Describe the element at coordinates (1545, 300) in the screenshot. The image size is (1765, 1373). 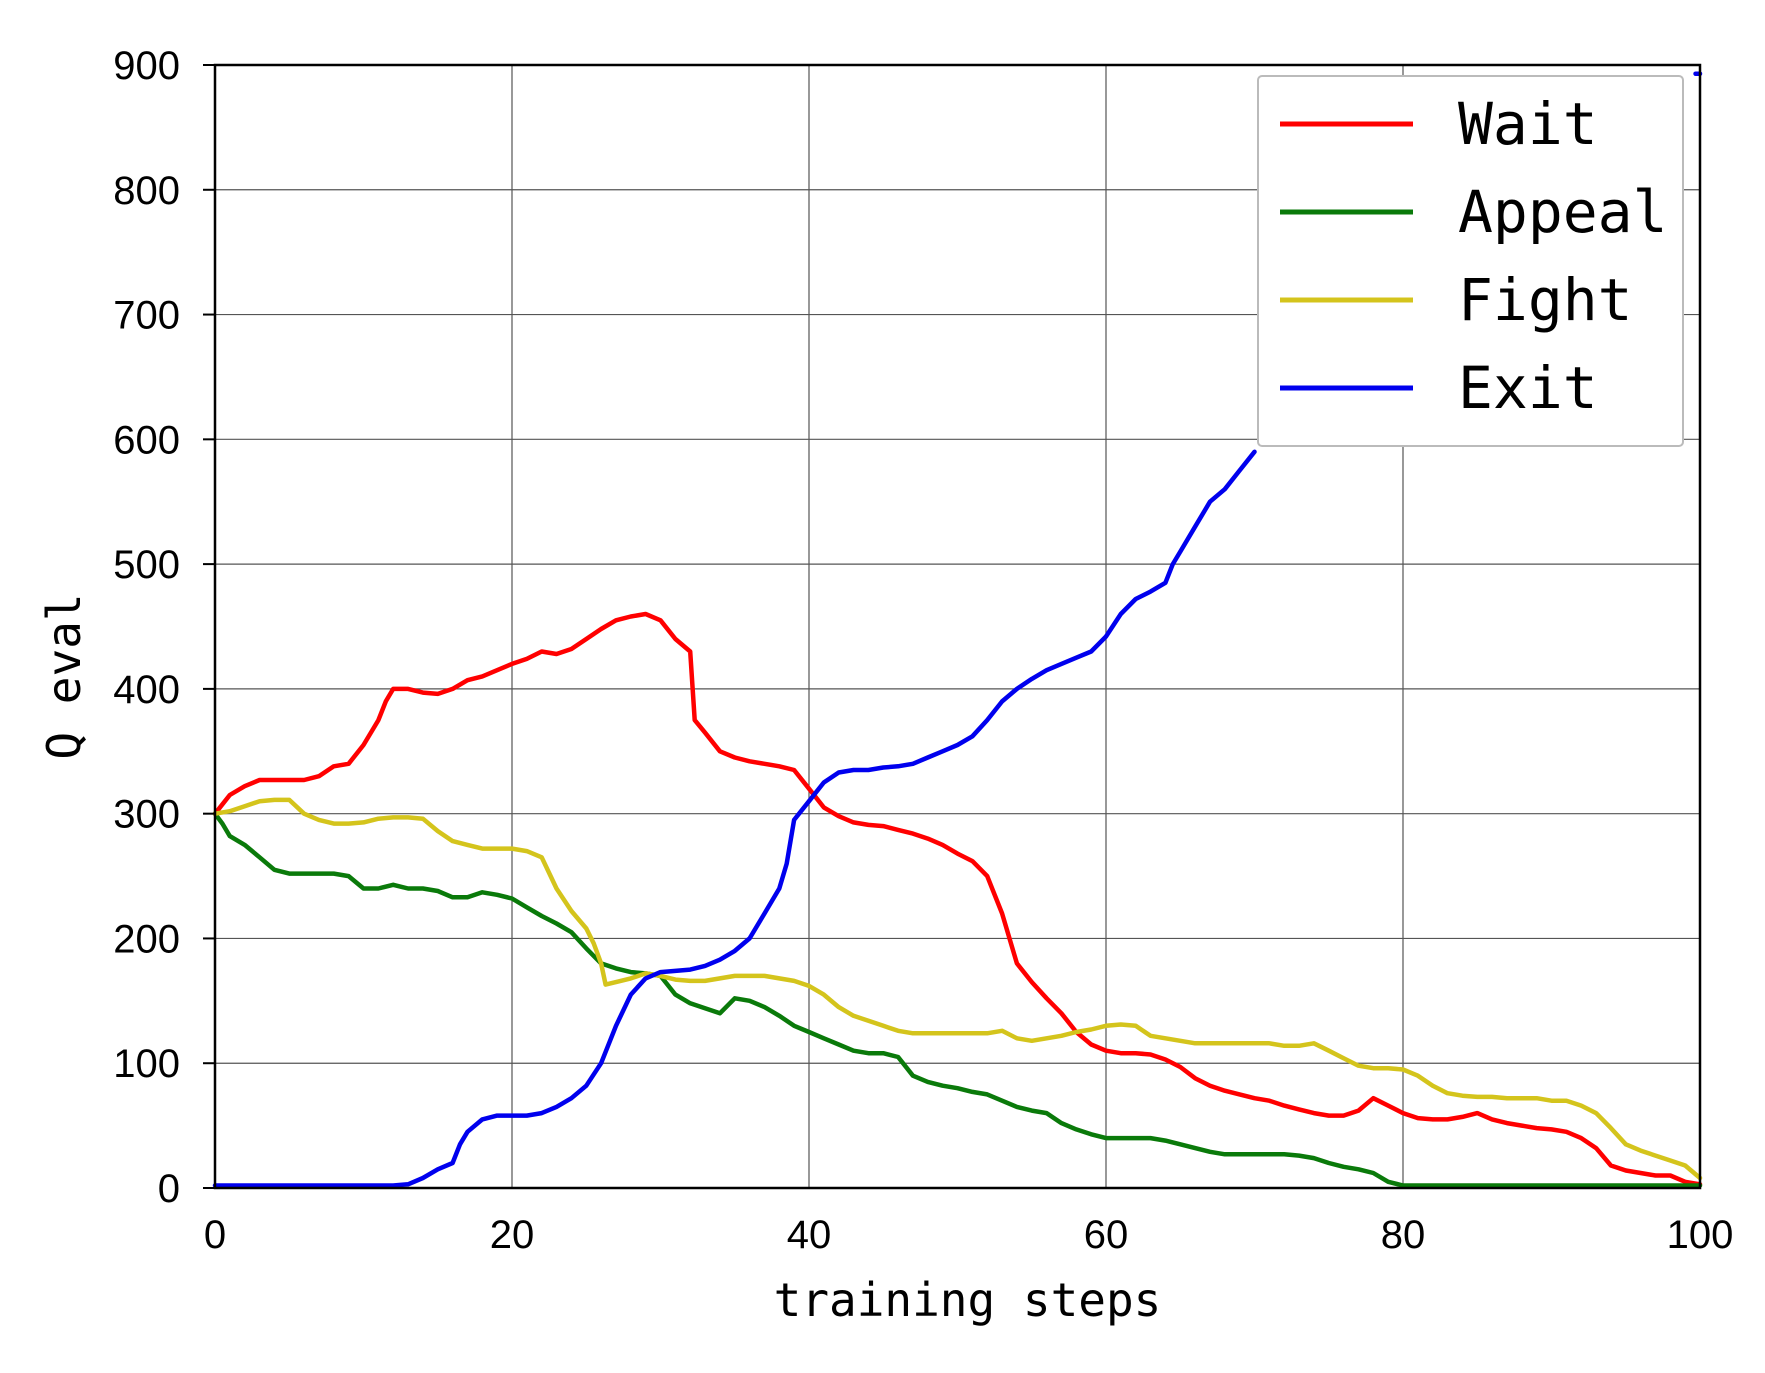
I see `legend-label-fight: Fight` at that location.